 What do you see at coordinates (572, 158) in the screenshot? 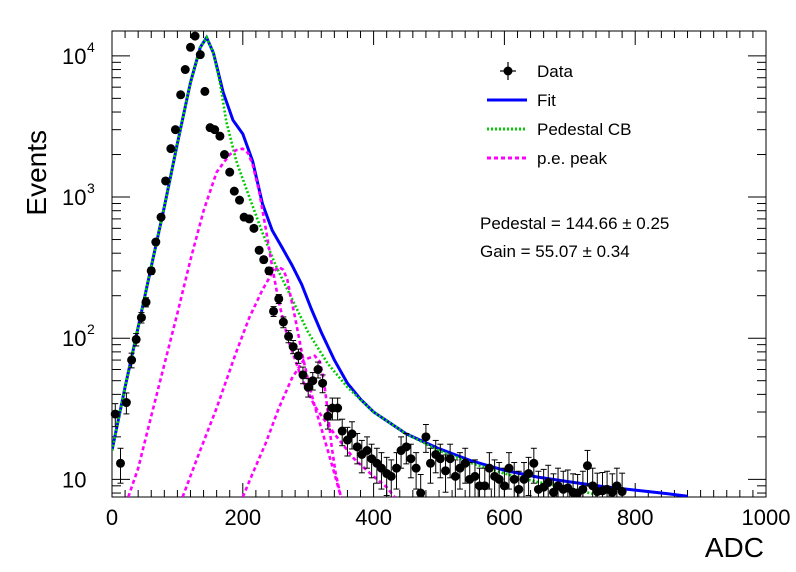
I see `legend-label-pe-peak: p.e. peak` at bounding box center [572, 158].